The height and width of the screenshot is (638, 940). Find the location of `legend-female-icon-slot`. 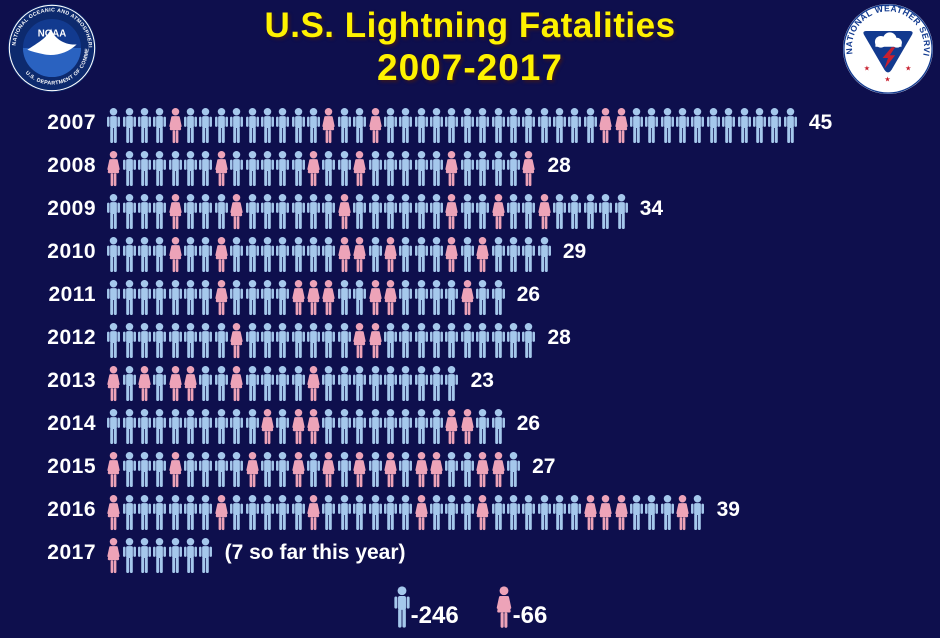

legend-female-icon-slot is located at coordinates (504, 607).